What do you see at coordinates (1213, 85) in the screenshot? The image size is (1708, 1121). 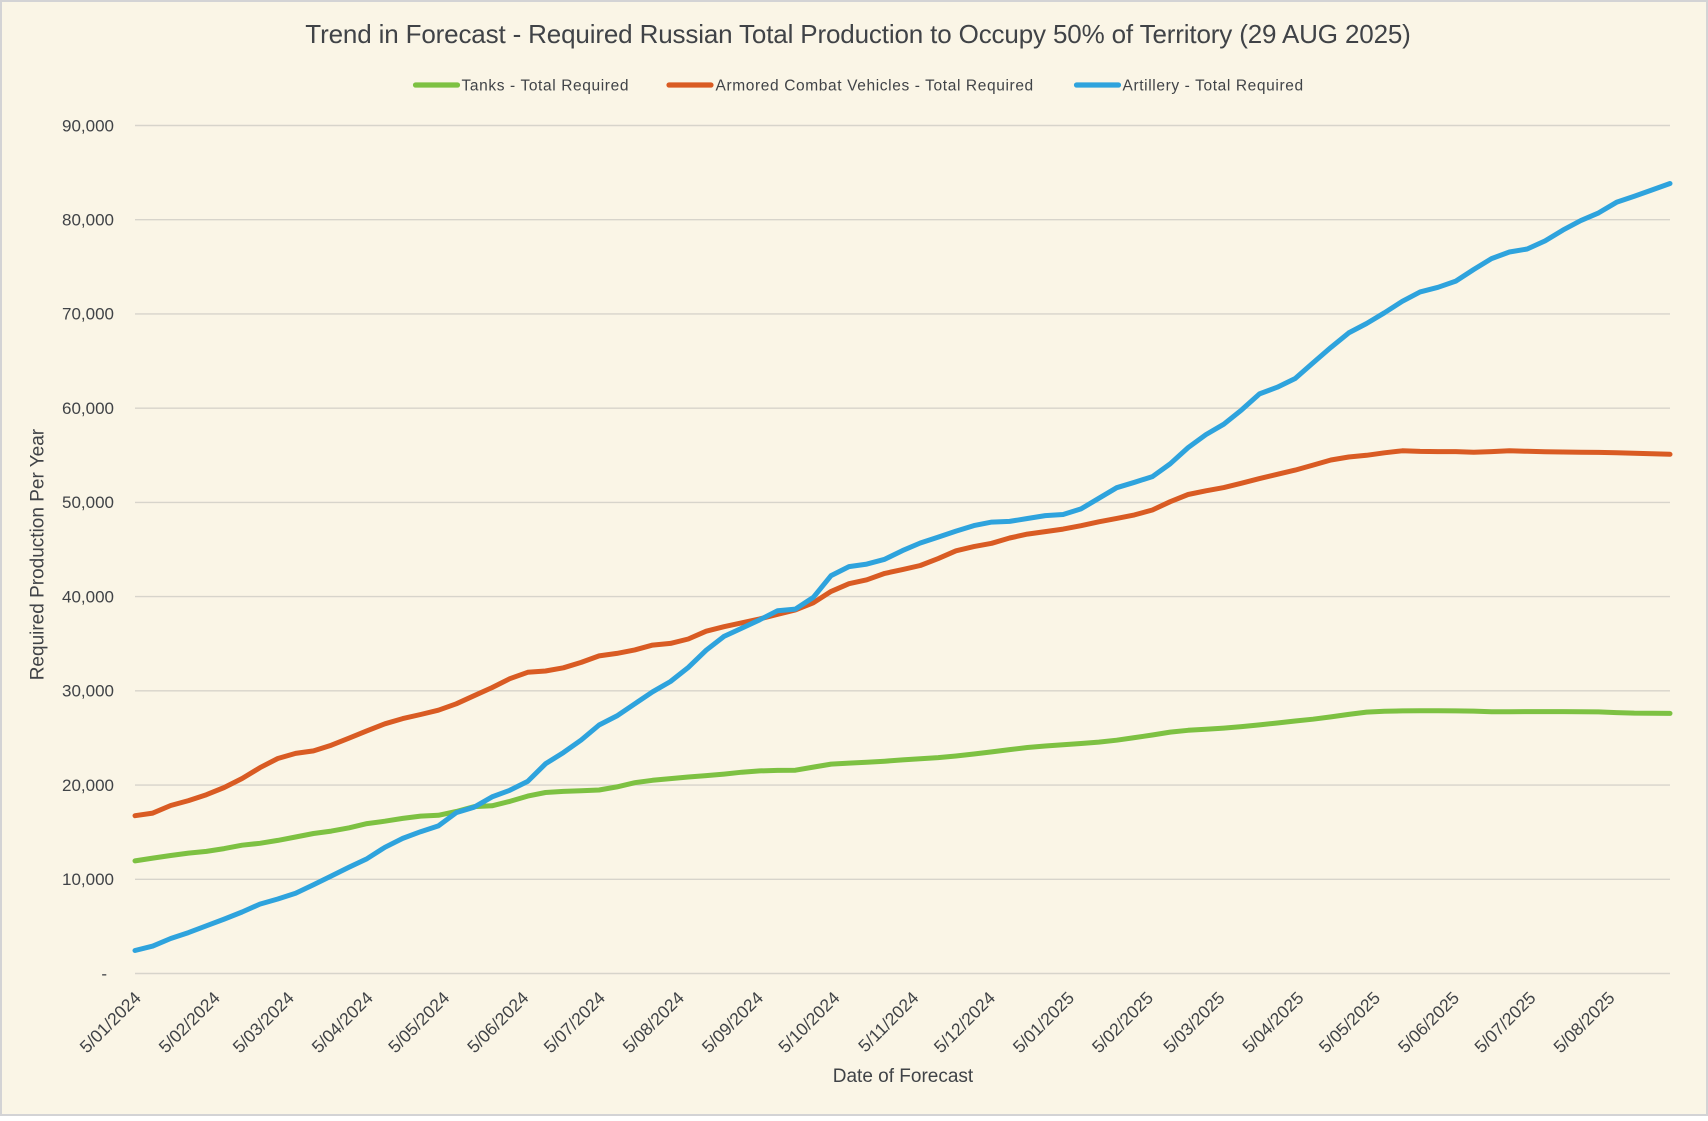 I see `svg-text: Artillery - Total Required` at bounding box center [1213, 85].